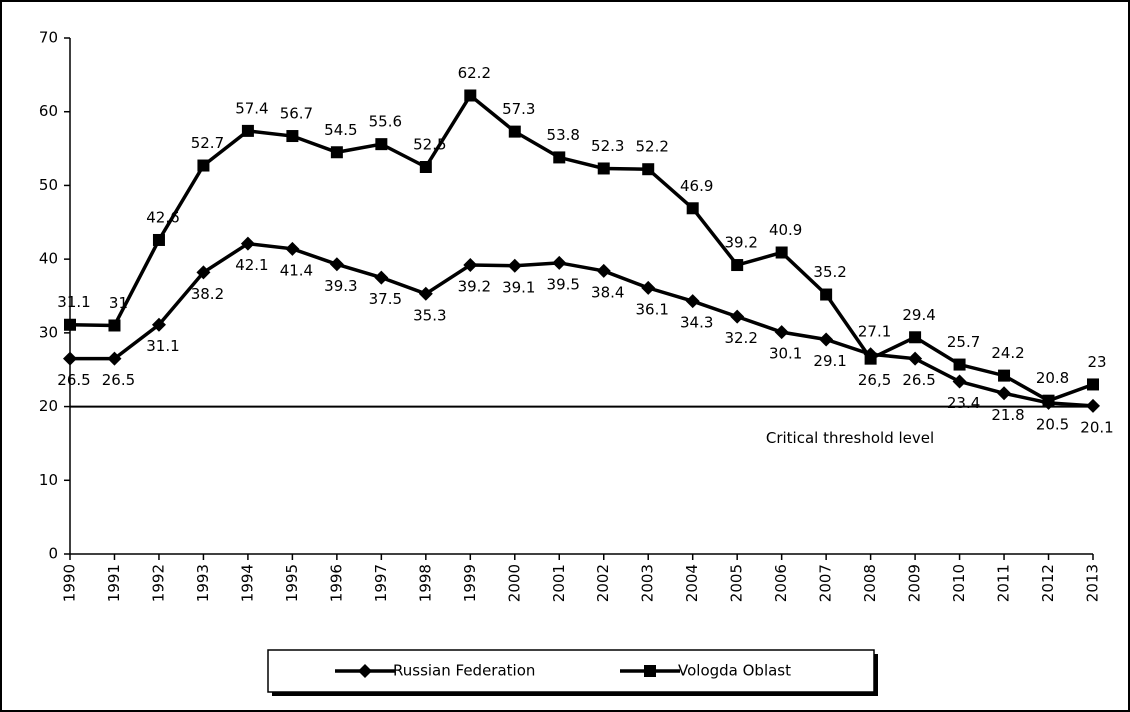 Image resolution: width=1130 pixels, height=712 pixels. I want to click on data-label: 52.3, so click(607, 146).